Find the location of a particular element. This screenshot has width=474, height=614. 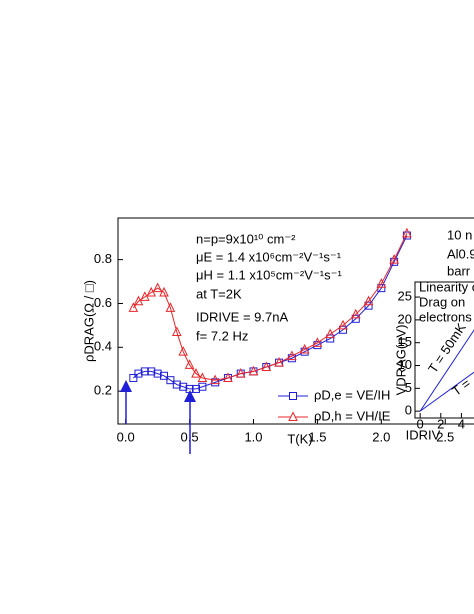

y-tick-label: 0.8 is located at coordinates (103, 258).